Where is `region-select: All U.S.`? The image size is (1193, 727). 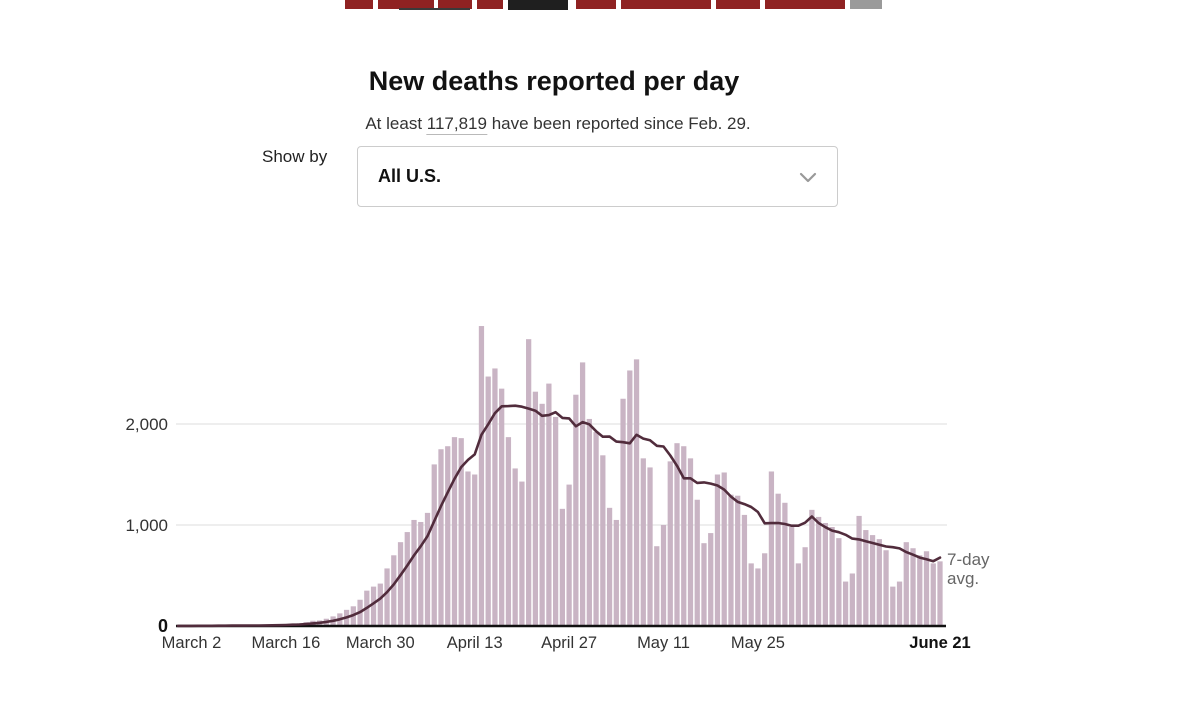
region-select: All U.S. is located at coordinates (597, 176).